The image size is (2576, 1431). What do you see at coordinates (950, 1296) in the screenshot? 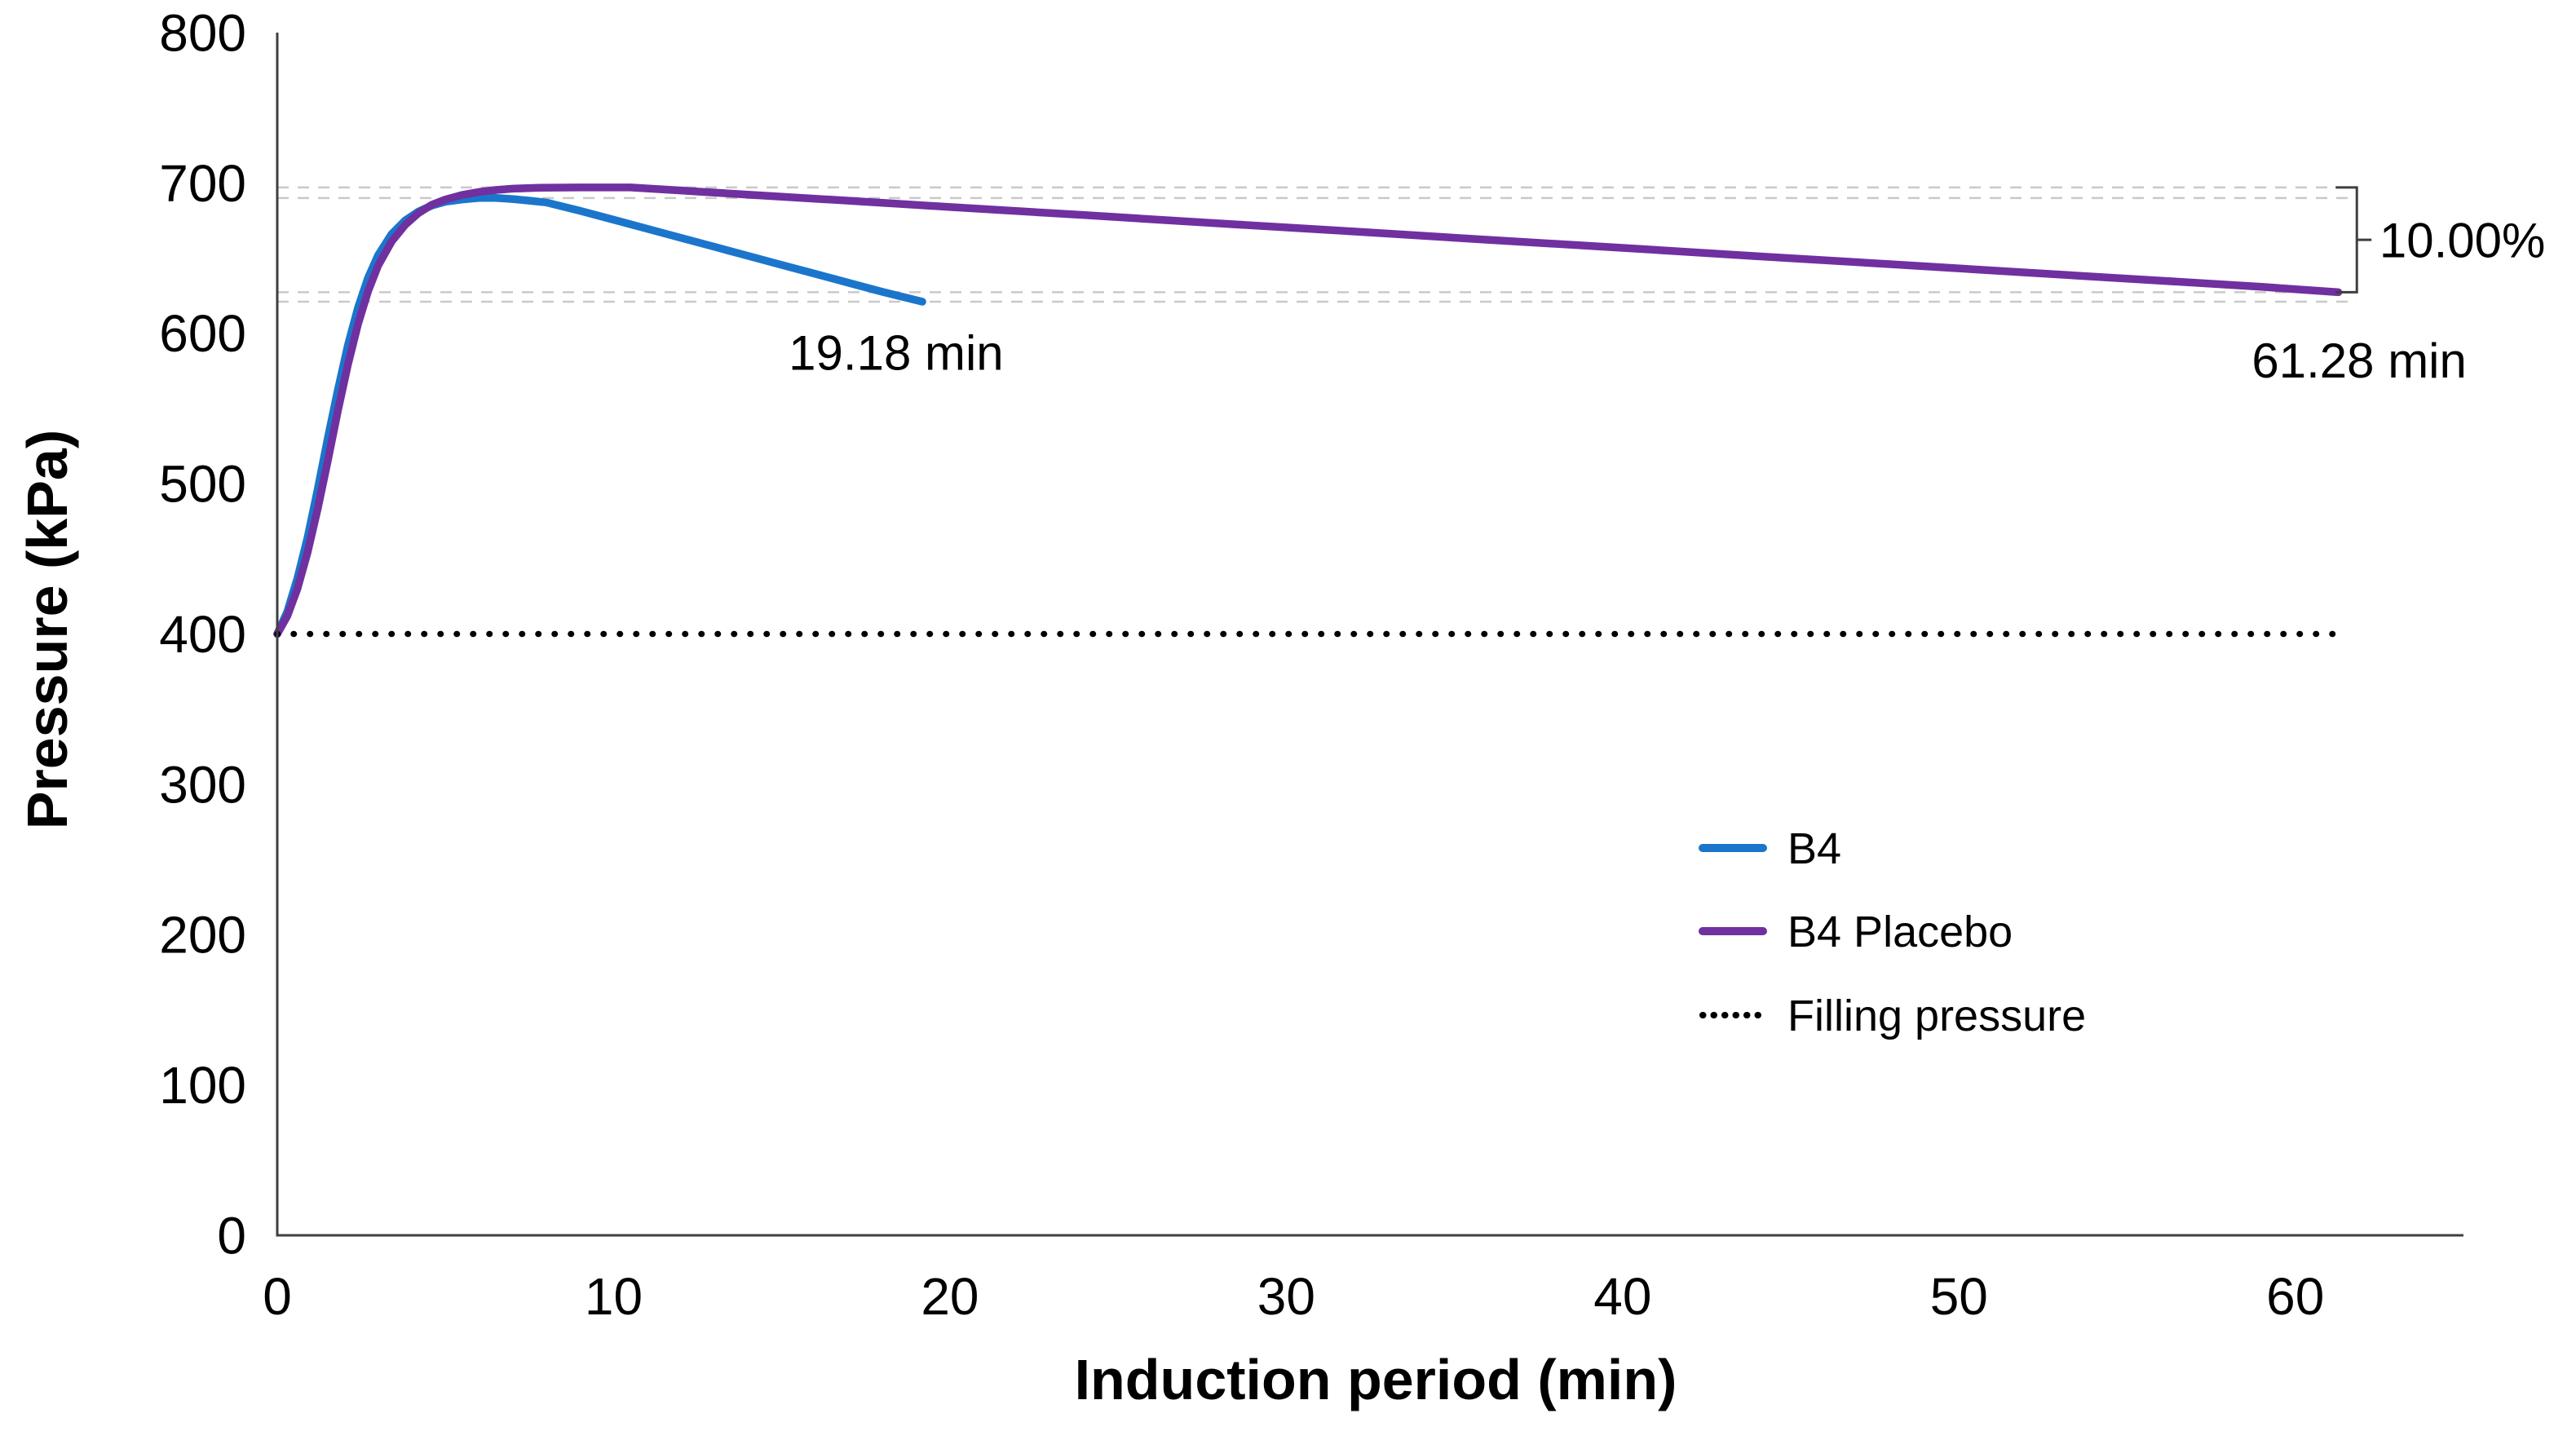
I see `x-tick-label: 20` at bounding box center [950, 1296].